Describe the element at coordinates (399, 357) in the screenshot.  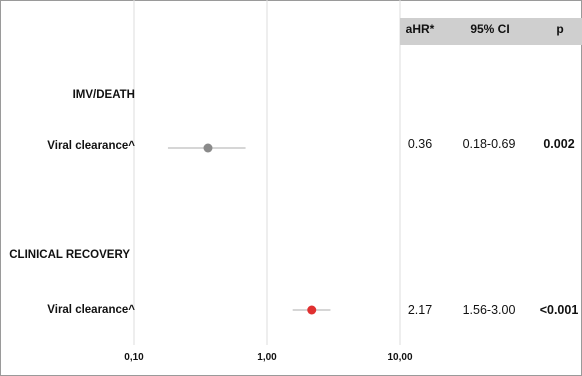
I see `x-tick-label-2: 10,00` at that location.